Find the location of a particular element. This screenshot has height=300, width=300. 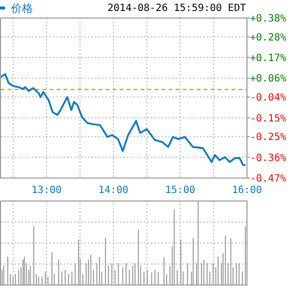

x-tick-label: 14:00 is located at coordinates (113, 190).